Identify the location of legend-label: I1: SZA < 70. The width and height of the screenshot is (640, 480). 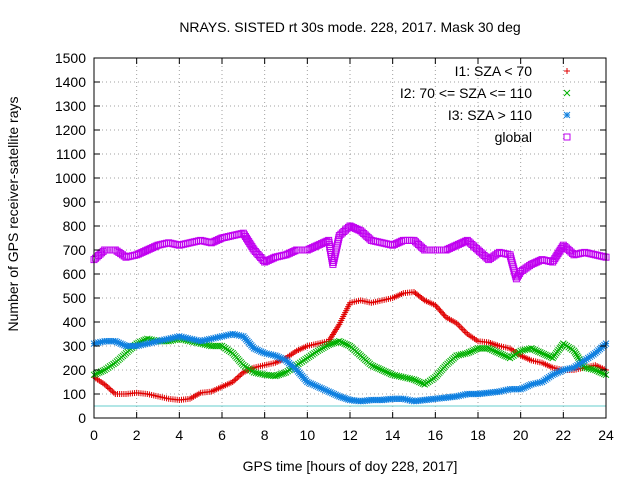
(494, 71).